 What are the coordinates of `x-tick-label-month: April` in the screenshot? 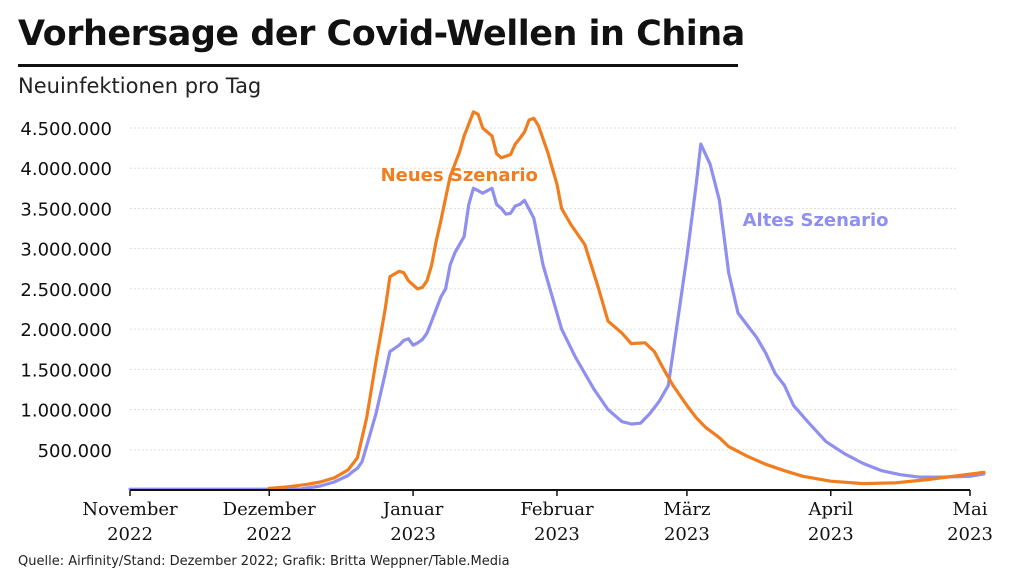 It's located at (830, 509).